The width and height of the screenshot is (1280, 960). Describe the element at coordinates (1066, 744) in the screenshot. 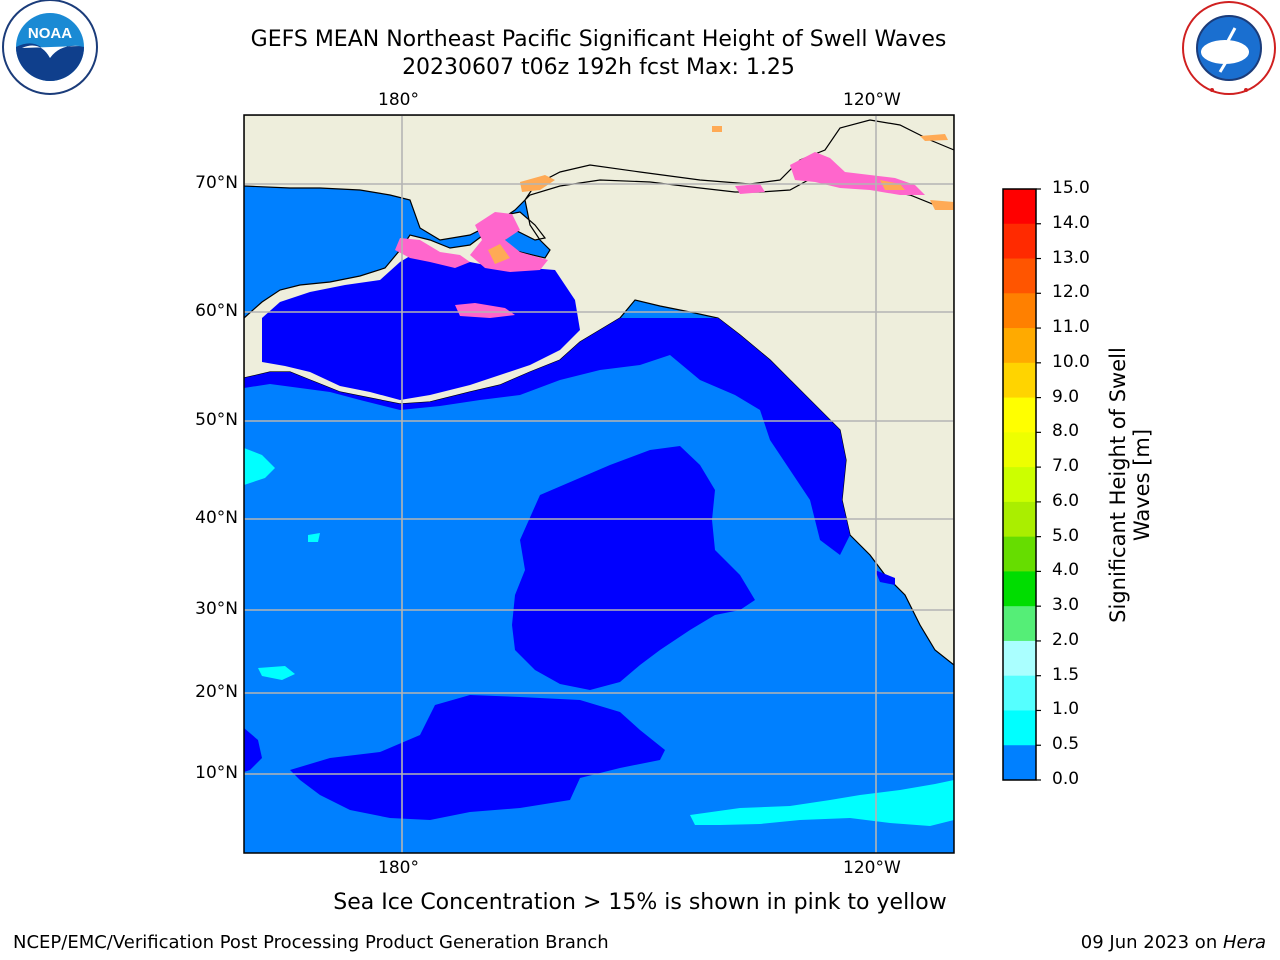

I see `colorbar-tick-label: 0.5` at that location.